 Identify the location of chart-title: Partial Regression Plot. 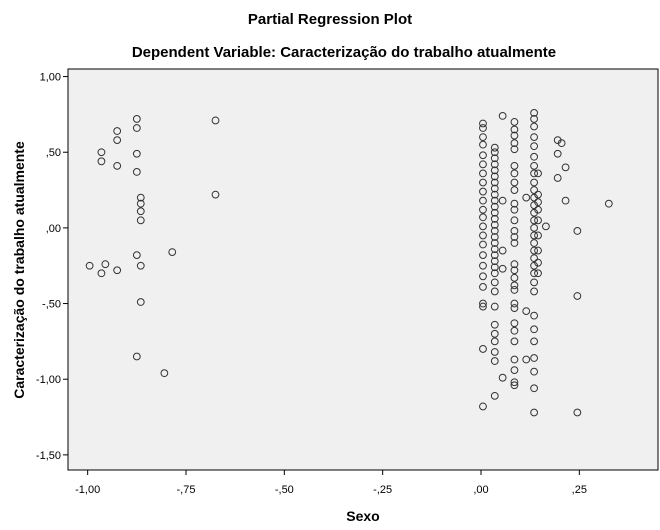
(330, 19).